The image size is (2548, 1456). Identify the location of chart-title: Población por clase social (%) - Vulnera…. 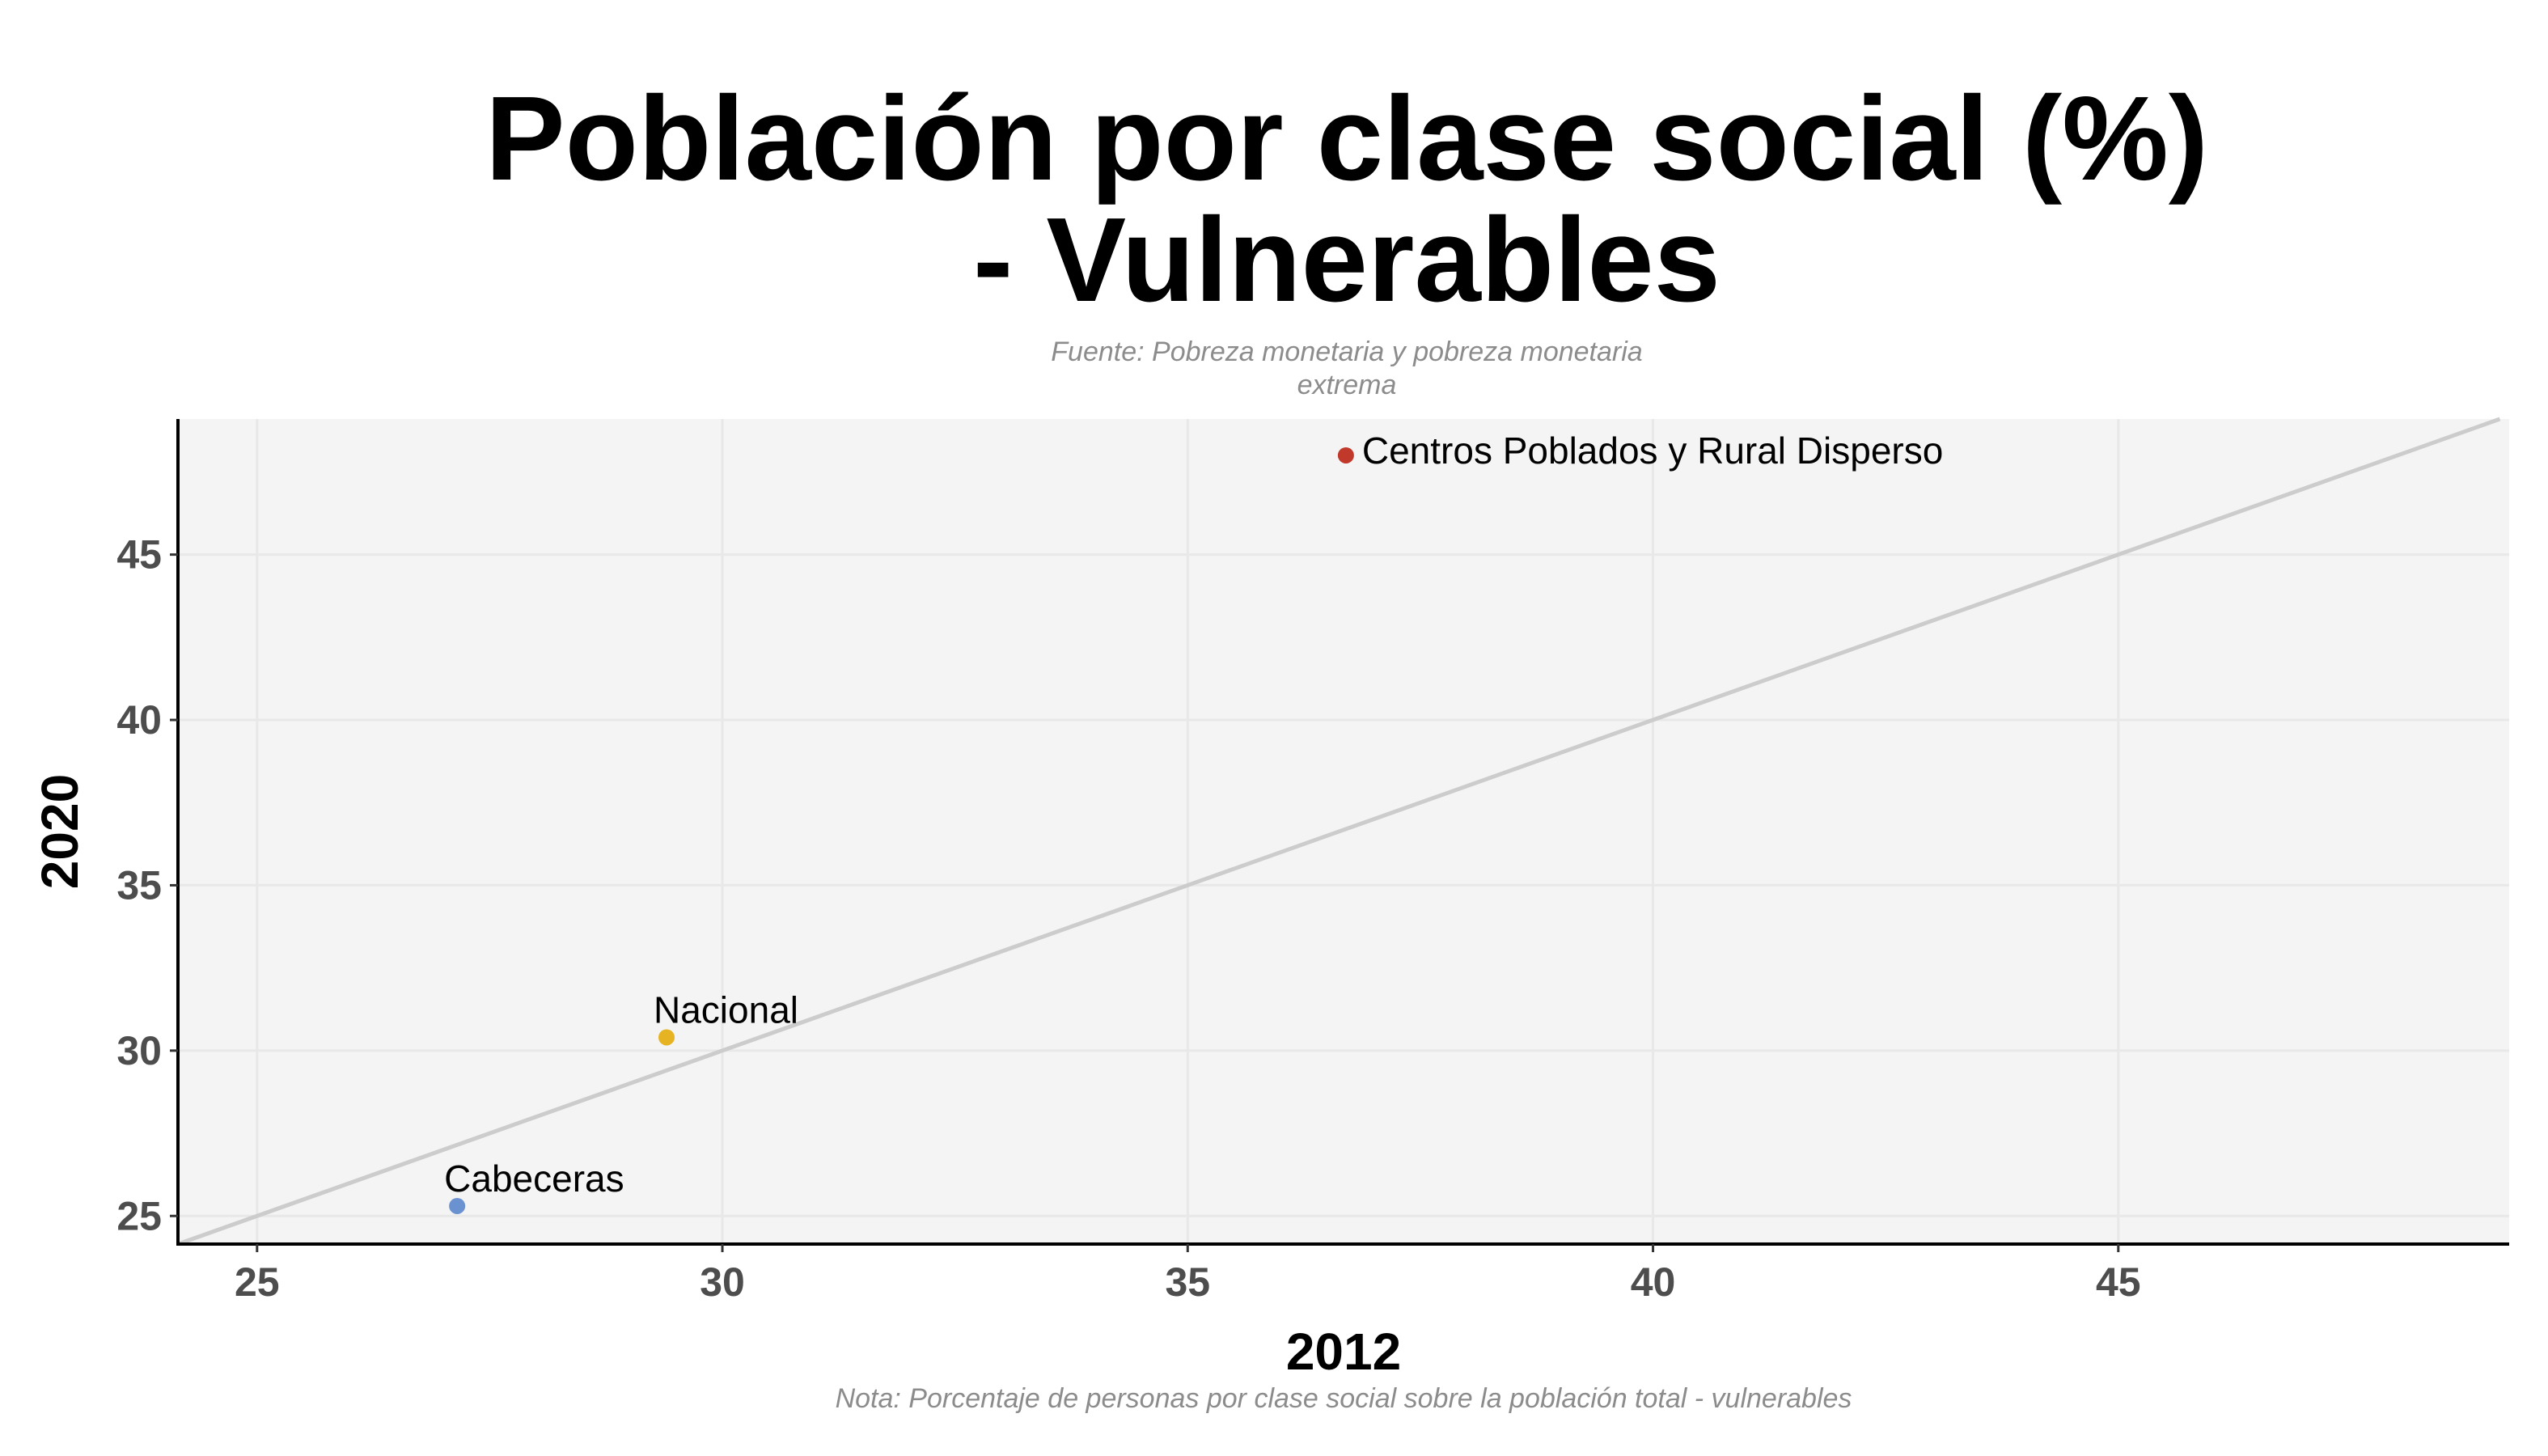
(1347, 199).